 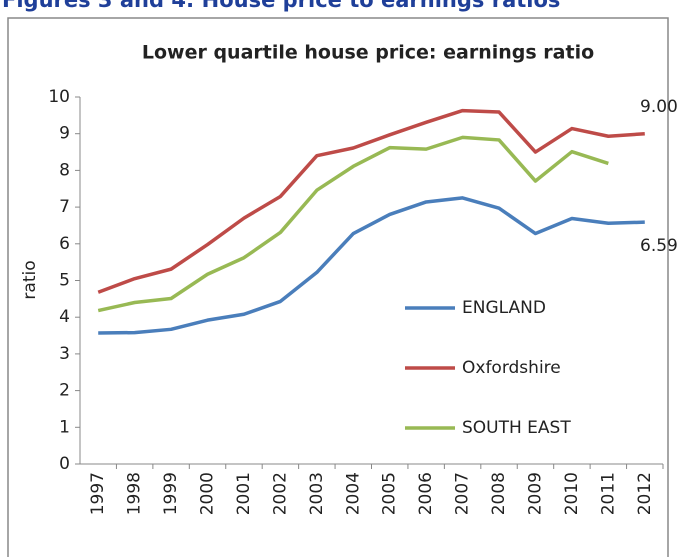 I want to click on legend-label: ENGLAND, so click(x=504, y=308).